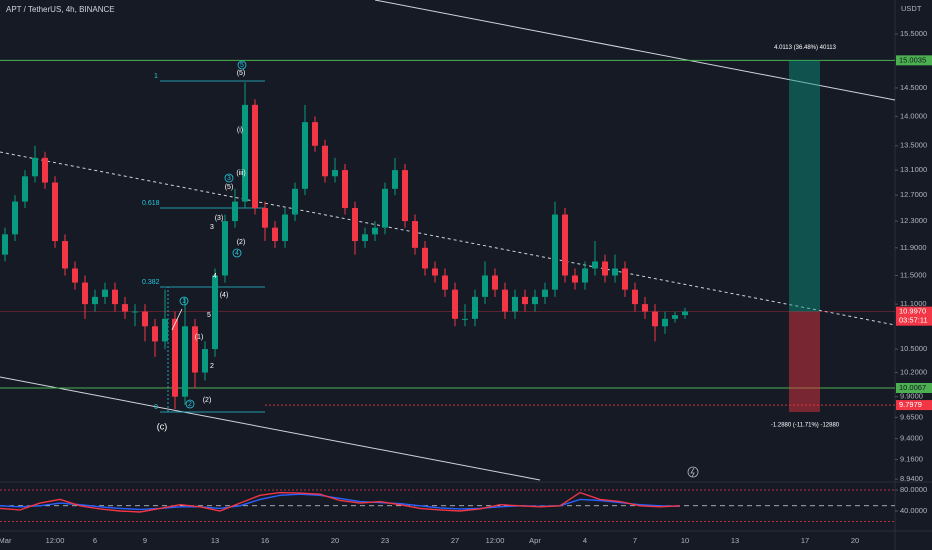 This screenshot has height=550, width=932. I want to click on price-tick-label: 11.5000, so click(913, 274).